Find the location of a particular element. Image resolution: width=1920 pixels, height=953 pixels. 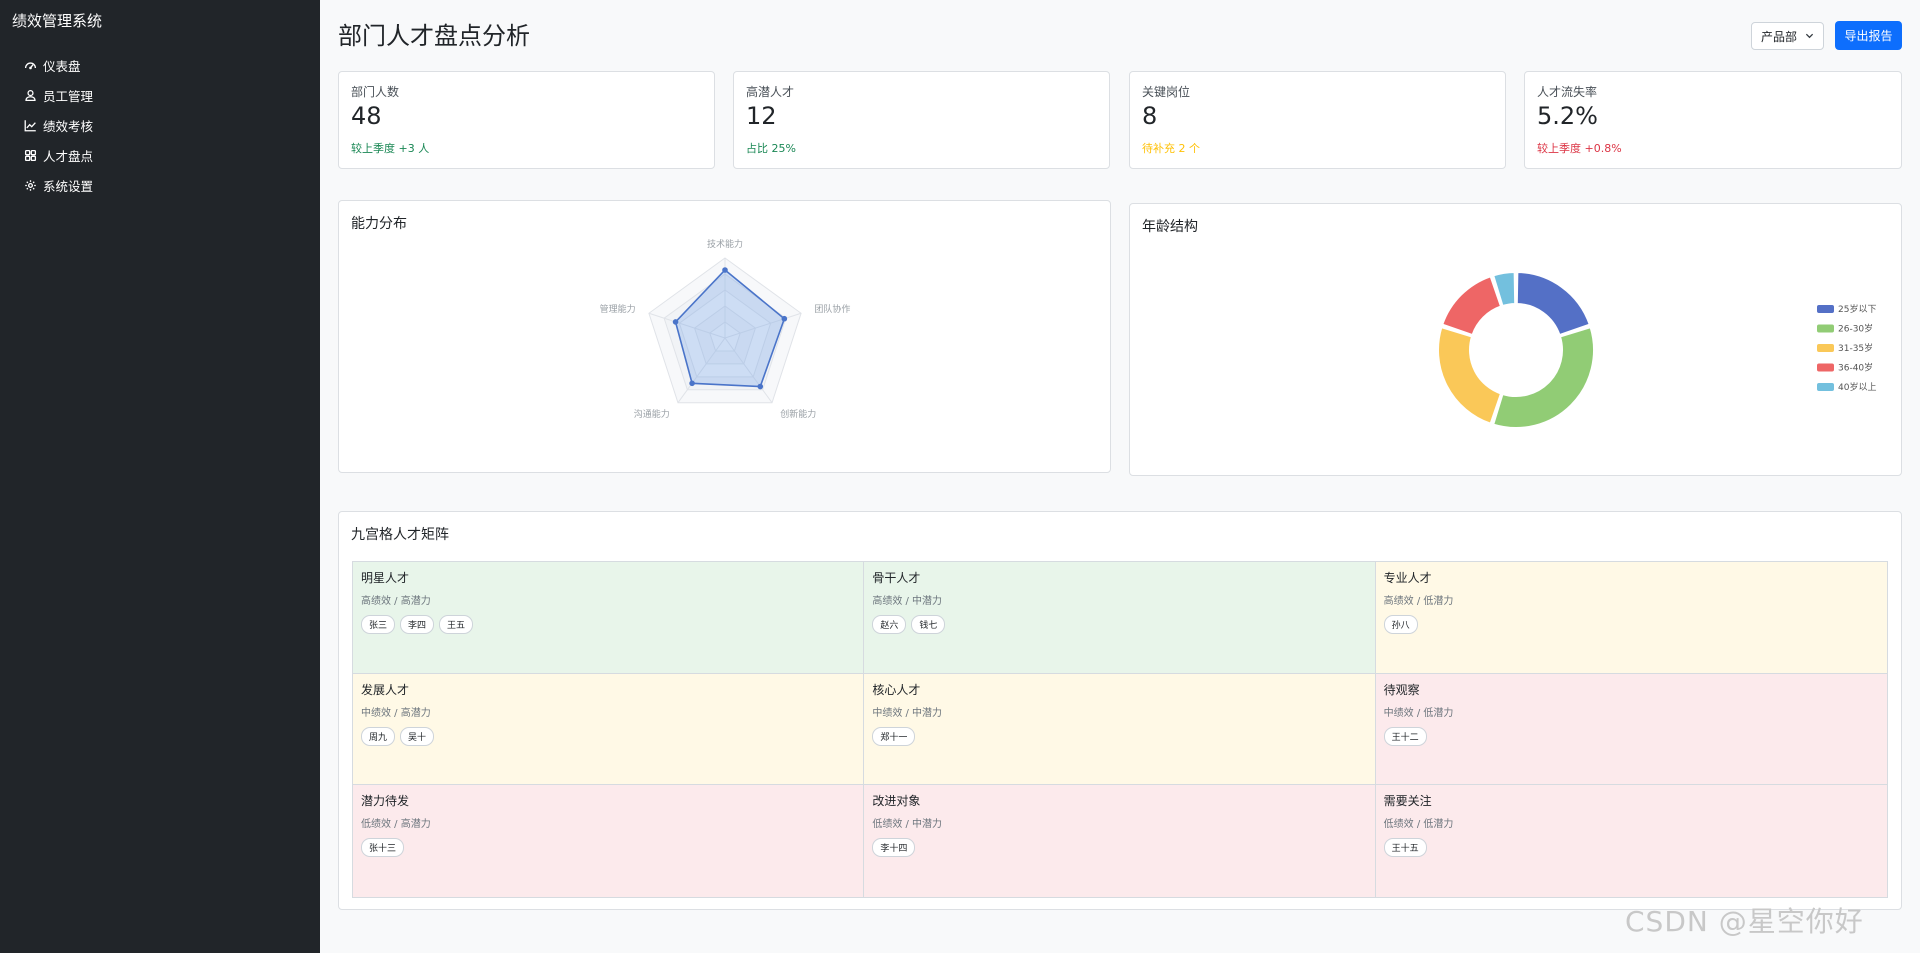

age-chart-card: 年龄结构 25岁以下 26-30岁 31-35岁 36-40岁 40岁以上 is located at coordinates (1515, 339).